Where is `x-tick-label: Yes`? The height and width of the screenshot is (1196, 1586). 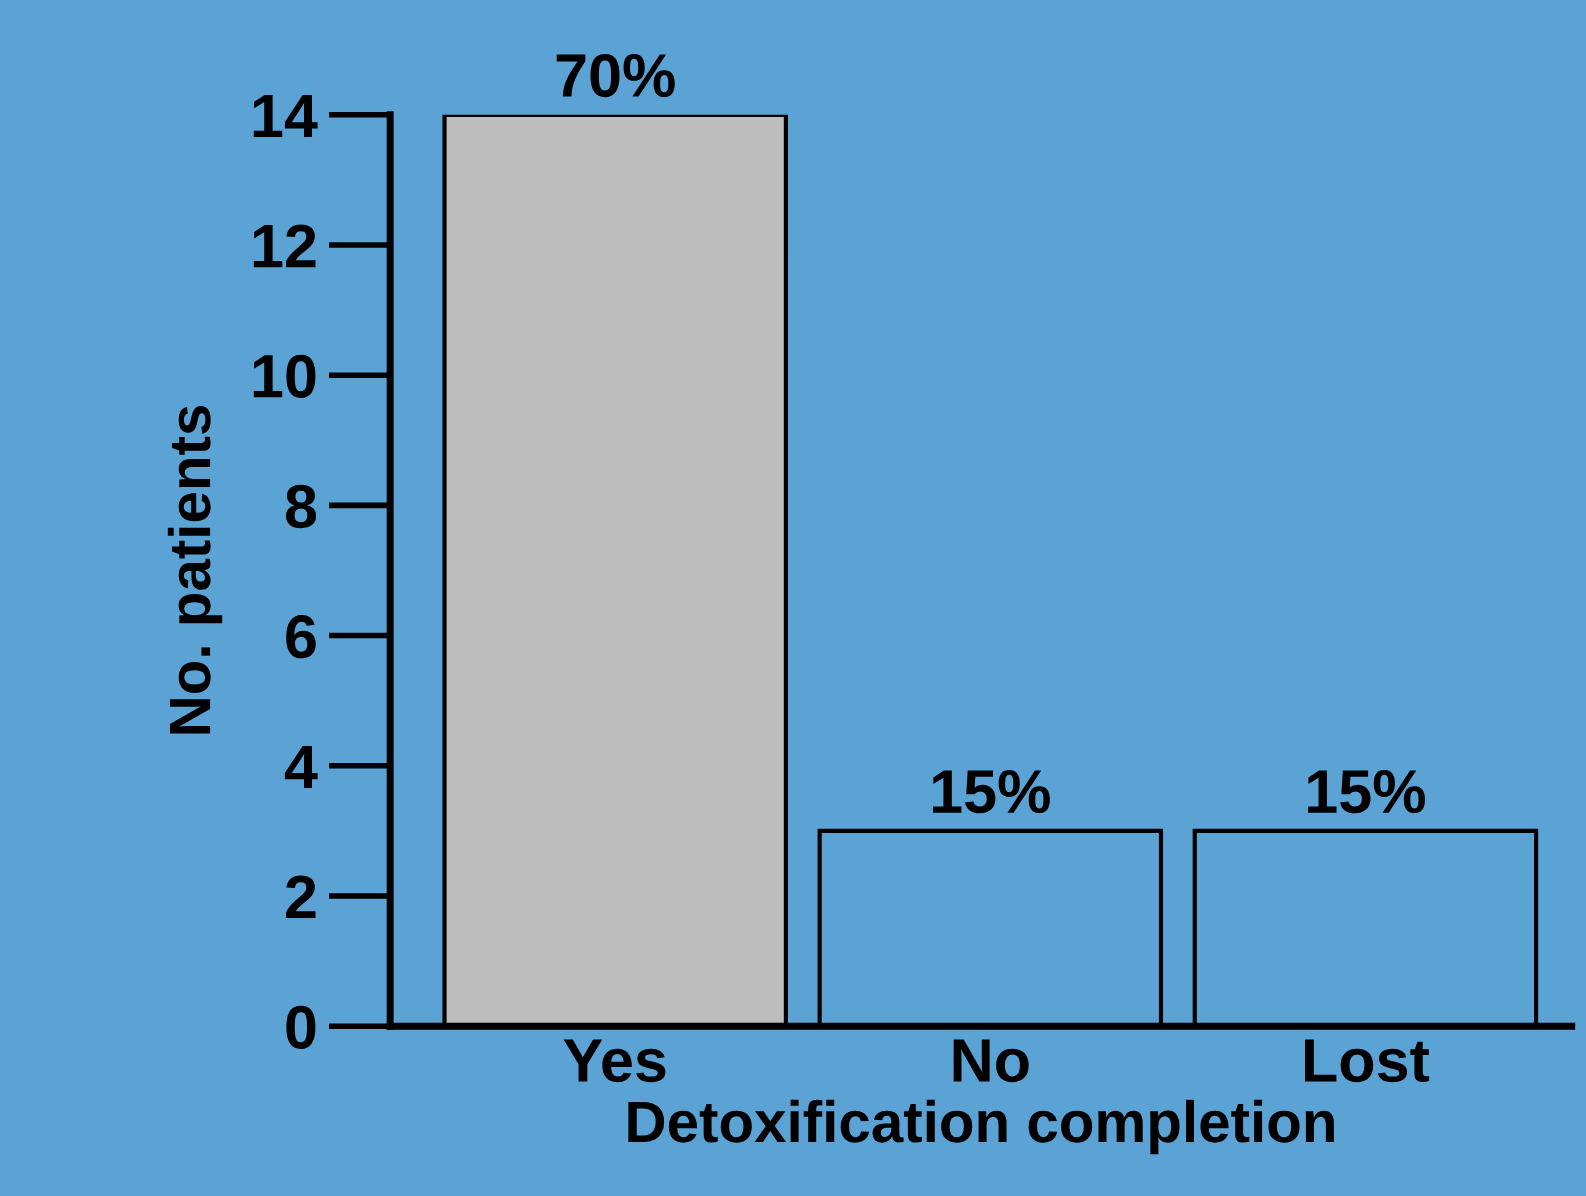 x-tick-label: Yes is located at coordinates (614, 1061).